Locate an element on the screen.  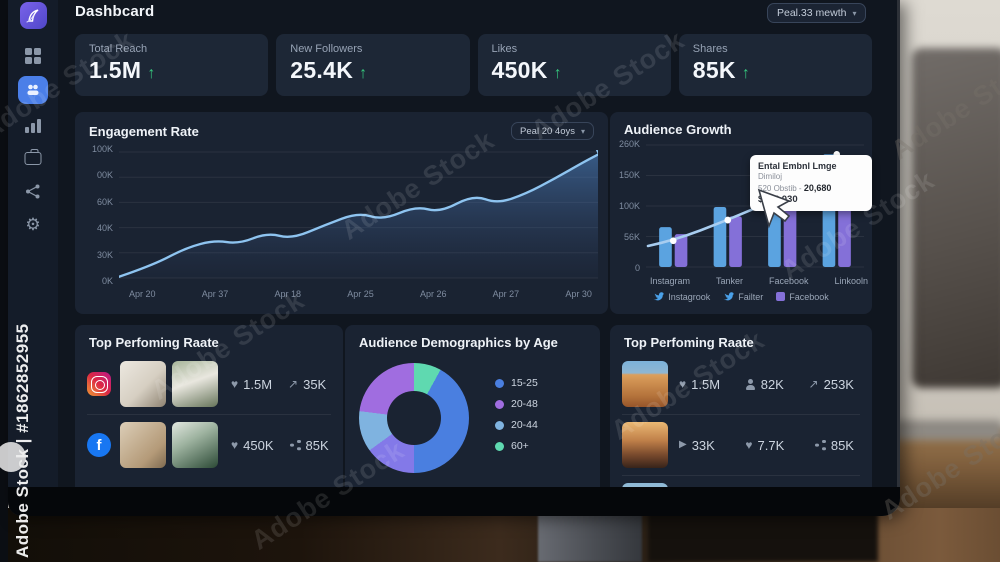
post-row: ♥ 1.5M ↗ 35K is located at coordinates (209, 384).